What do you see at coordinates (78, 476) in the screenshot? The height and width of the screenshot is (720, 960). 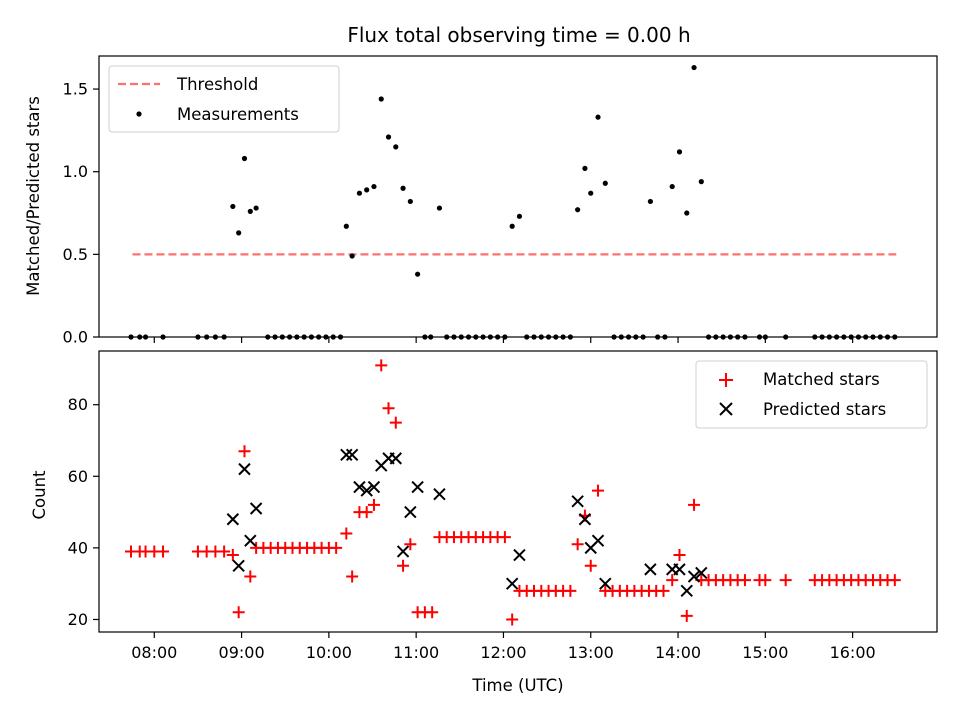 I see `y-tick-label: 60` at bounding box center [78, 476].